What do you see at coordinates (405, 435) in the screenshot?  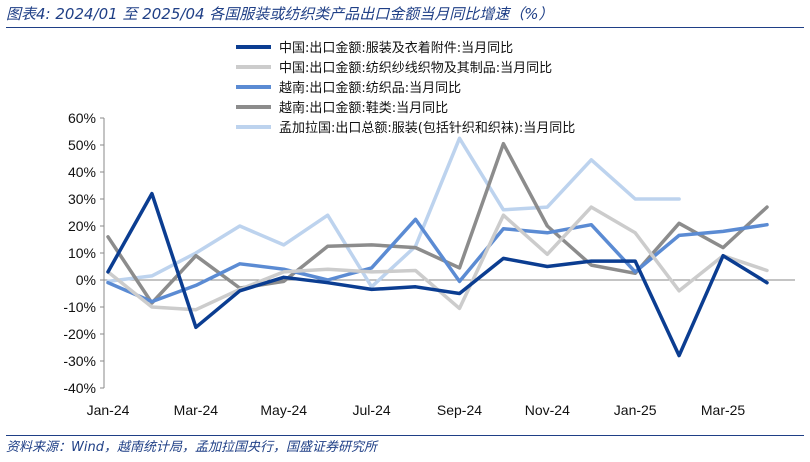 I see `source-rule` at bounding box center [405, 435].